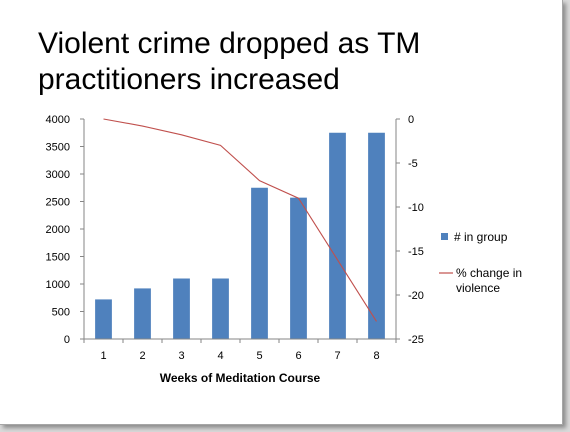  Describe the element at coordinates (67, 340) in the screenshot. I see `left-tick-label: 0` at that location.